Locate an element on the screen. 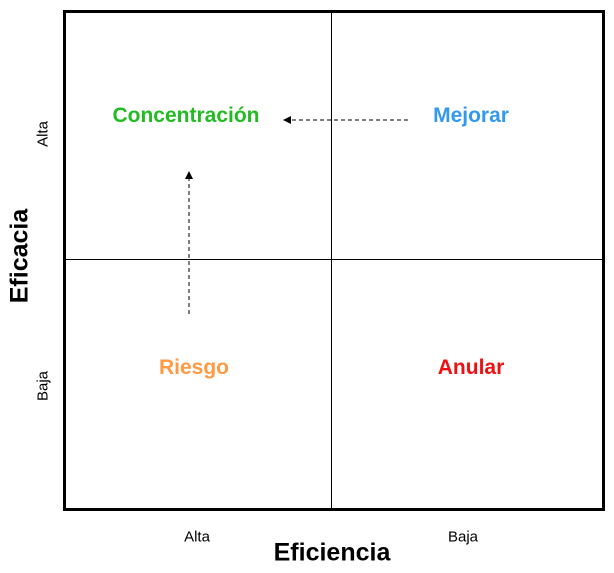 This screenshot has width=614, height=573. x-axis-title: Eficiencia is located at coordinates (332, 552).